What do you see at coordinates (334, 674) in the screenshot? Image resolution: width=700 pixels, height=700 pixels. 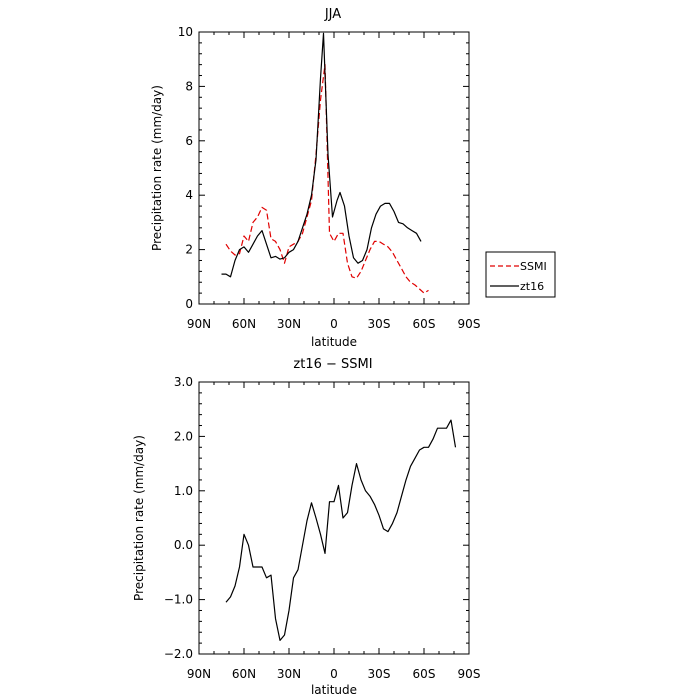 I see `bottom-x-tick-label: 0` at bounding box center [334, 674].